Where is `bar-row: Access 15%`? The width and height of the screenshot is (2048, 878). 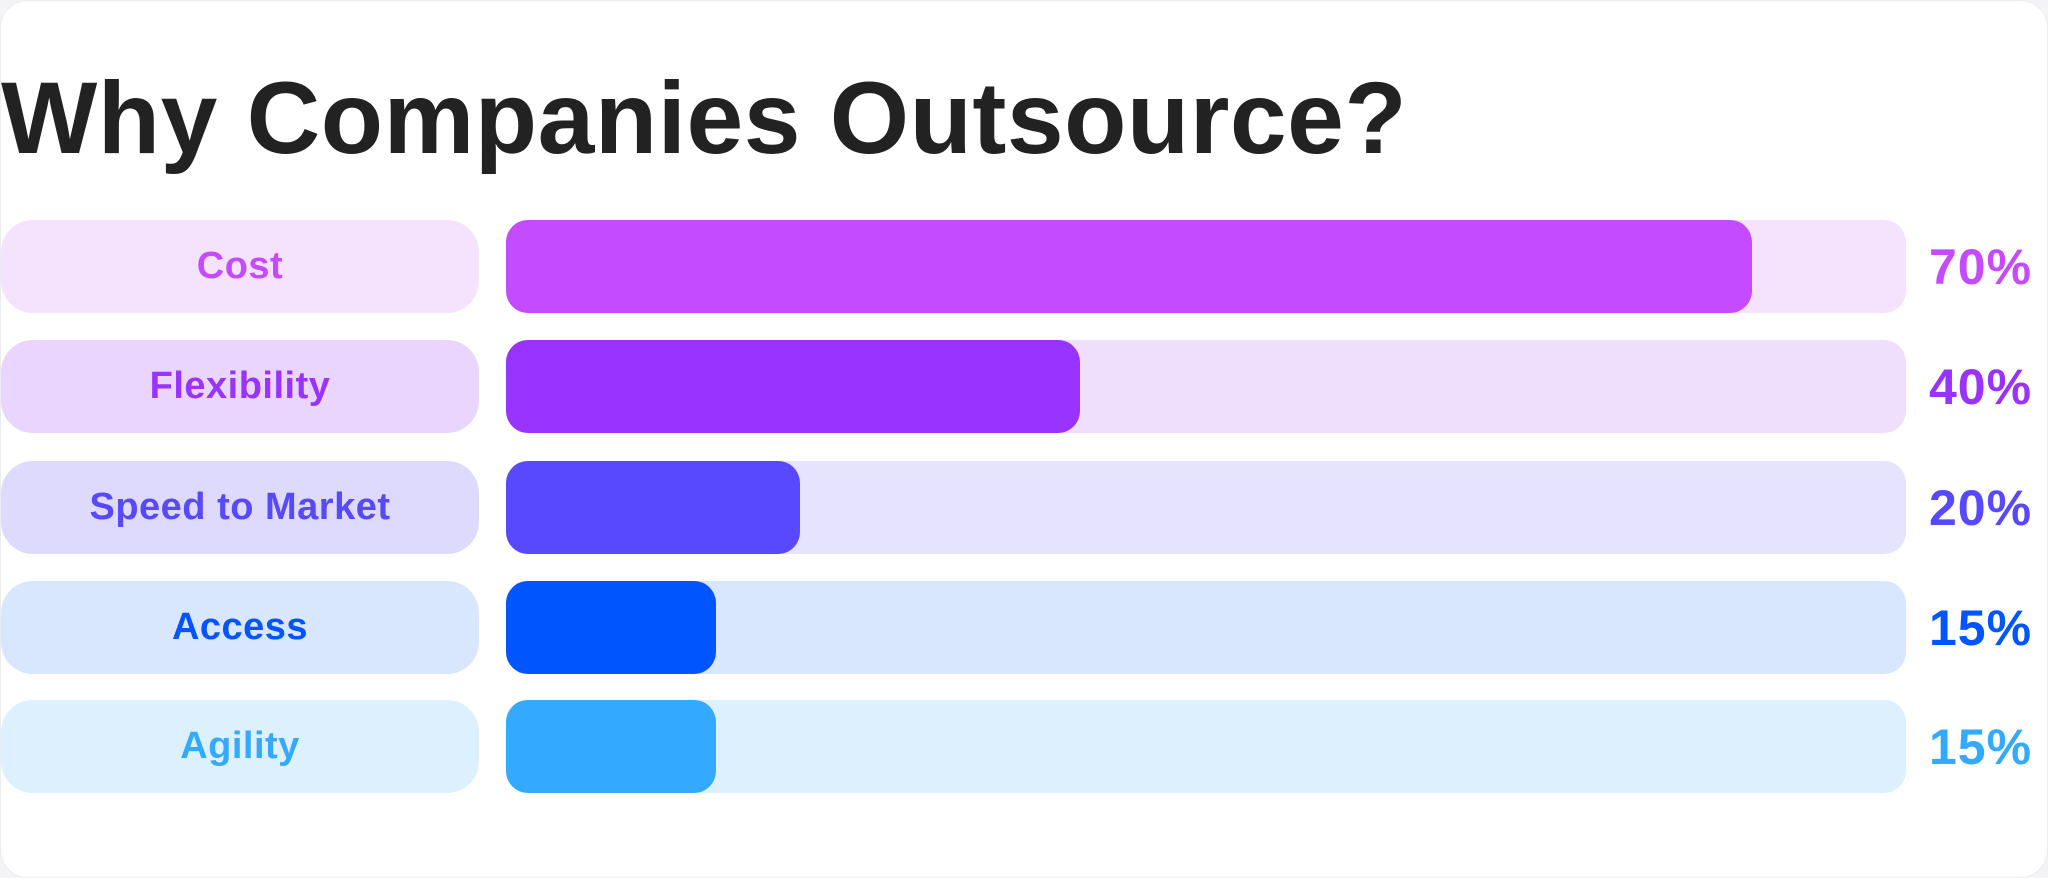
bar-row: Access 15% is located at coordinates (1024, 627).